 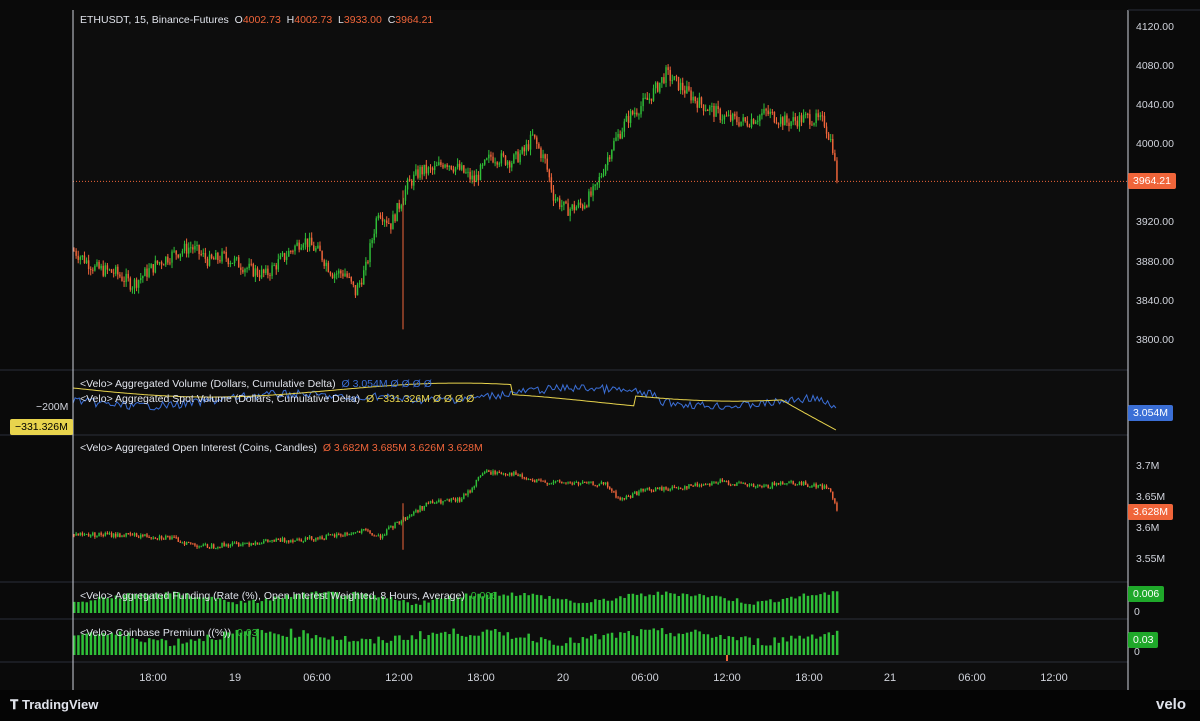 I want to click on time-tick: 12:00, so click(x=399, y=678).